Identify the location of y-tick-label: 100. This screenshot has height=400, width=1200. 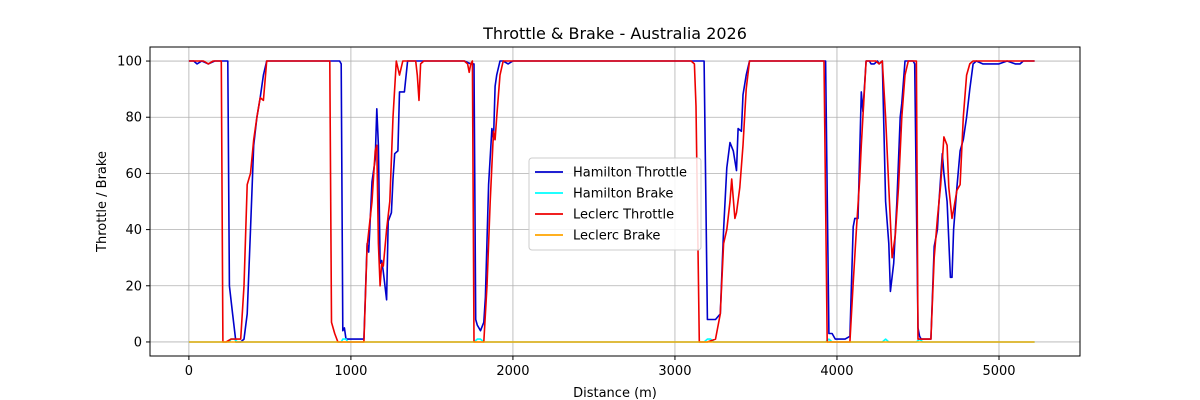
(129, 62).